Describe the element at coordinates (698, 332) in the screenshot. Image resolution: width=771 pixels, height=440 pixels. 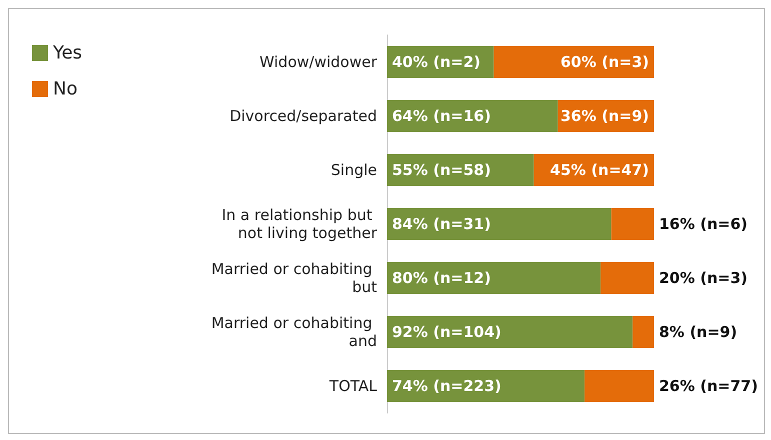
I see `data-label: 8% (n=9)` at that location.